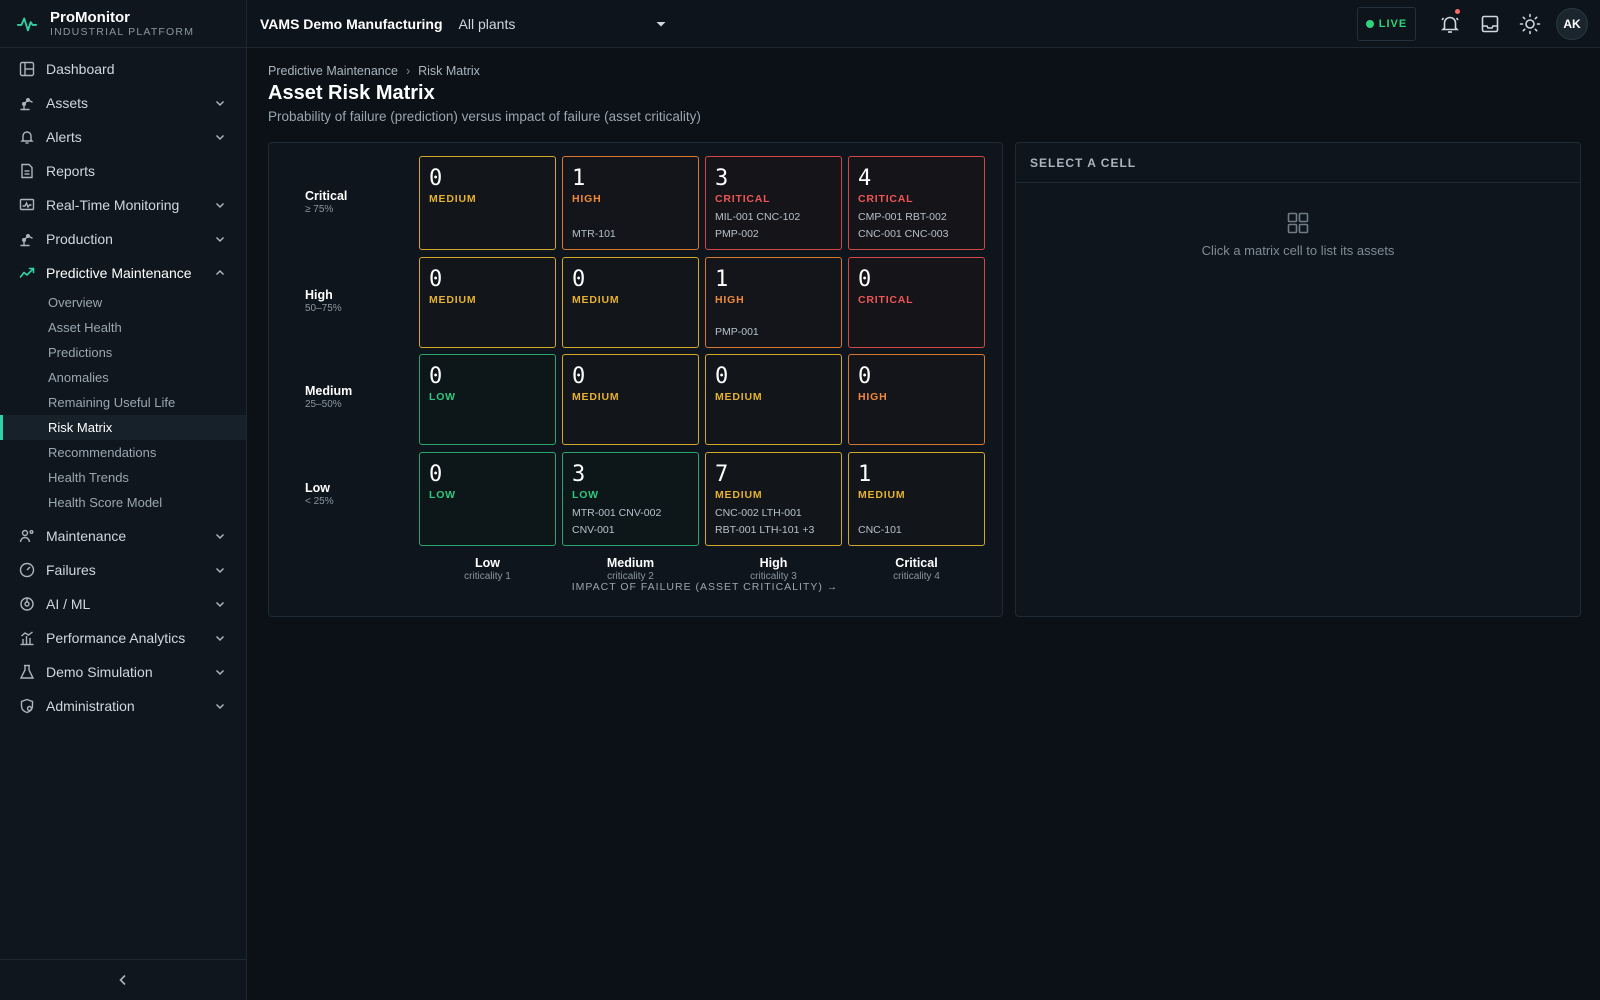 This screenshot has width=1600, height=1000. Describe the element at coordinates (123, 604) in the screenshot. I see `sidebar-item-ai-ml: AI / ML` at that location.